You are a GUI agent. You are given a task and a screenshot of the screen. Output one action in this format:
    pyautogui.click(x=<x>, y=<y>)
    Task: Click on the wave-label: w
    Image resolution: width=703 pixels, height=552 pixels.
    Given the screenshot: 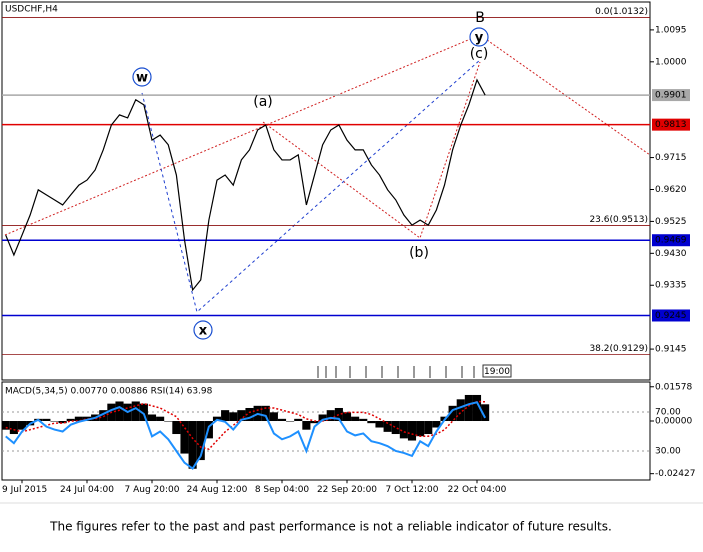 What is the action you would take?
    pyautogui.click(x=142, y=78)
    